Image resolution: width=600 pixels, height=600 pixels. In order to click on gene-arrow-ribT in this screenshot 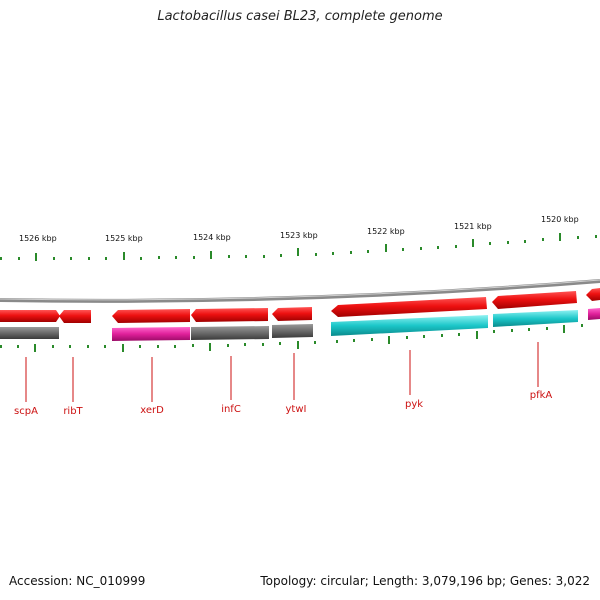, I will do `click(75, 316)`.